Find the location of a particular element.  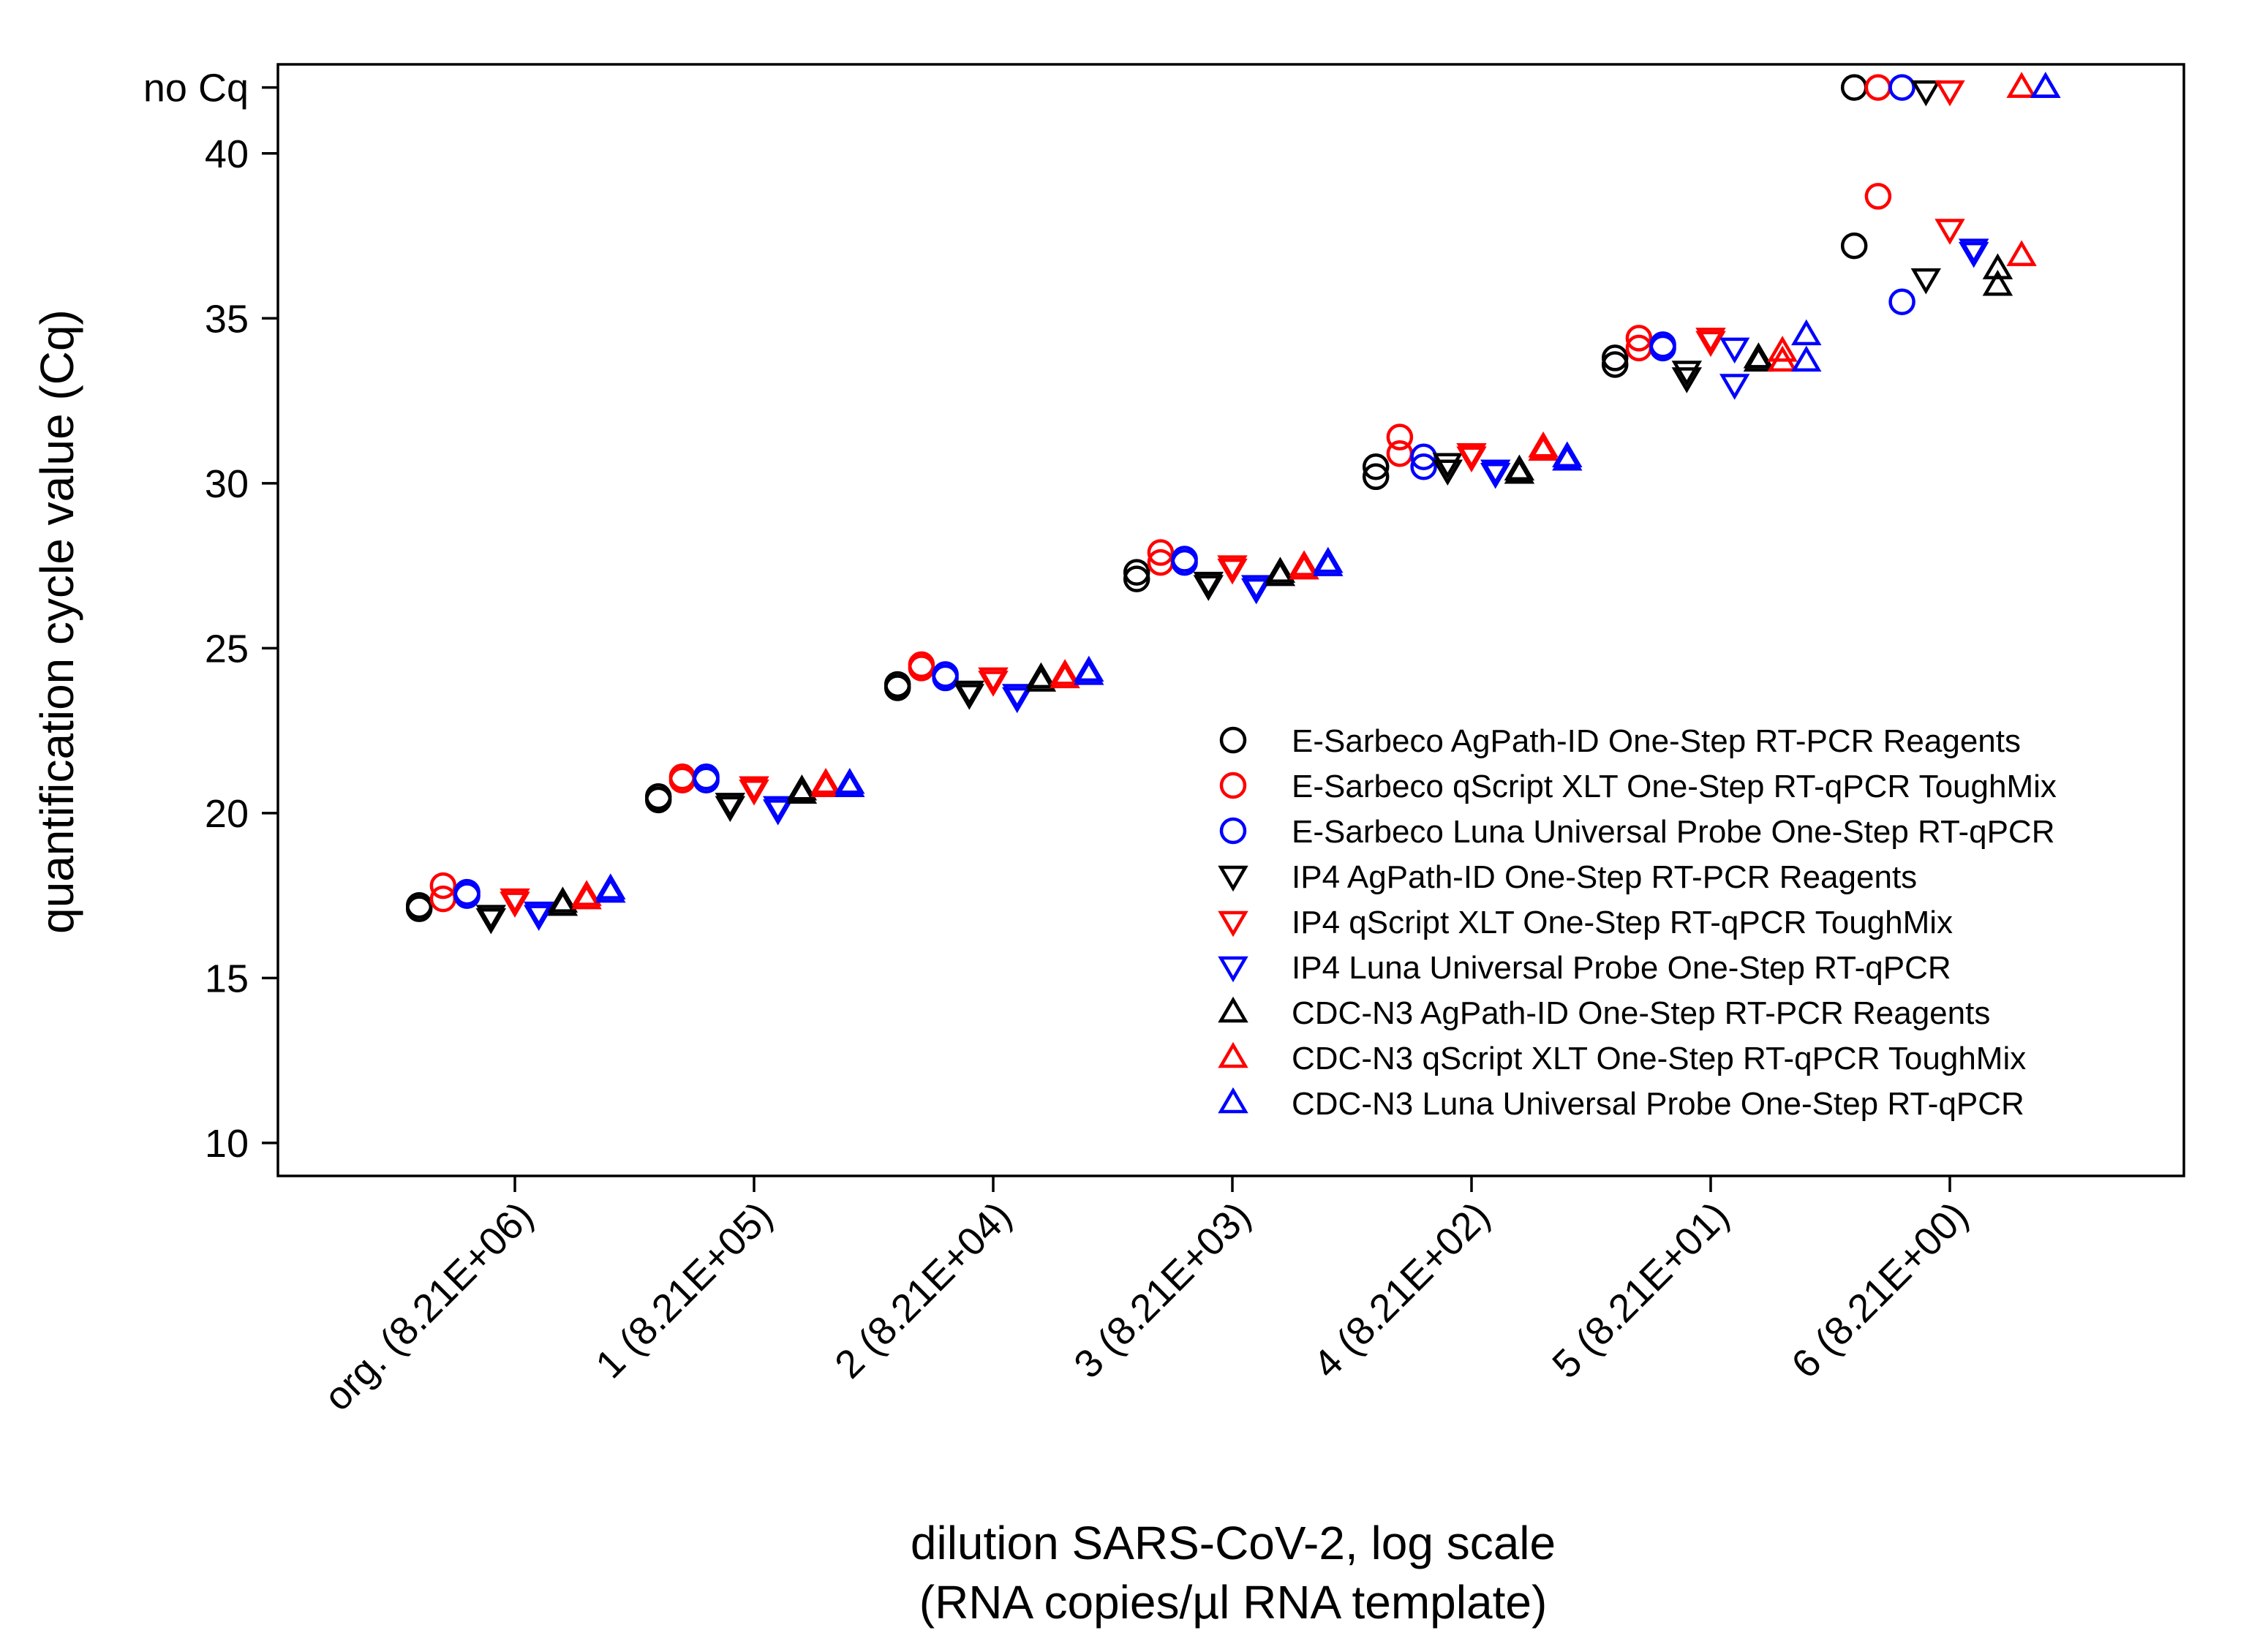

y-tick-label: 30 is located at coordinates (227, 484).